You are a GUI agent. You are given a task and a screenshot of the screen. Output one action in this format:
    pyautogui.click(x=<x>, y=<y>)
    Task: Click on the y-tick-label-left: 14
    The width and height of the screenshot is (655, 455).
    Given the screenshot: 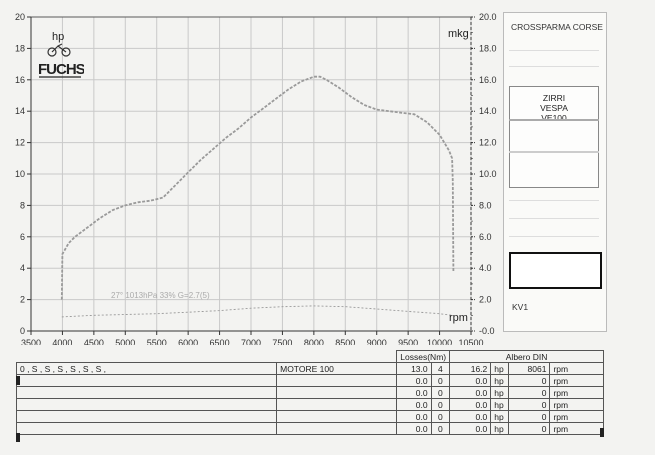 What is the action you would take?
    pyautogui.click(x=20, y=111)
    